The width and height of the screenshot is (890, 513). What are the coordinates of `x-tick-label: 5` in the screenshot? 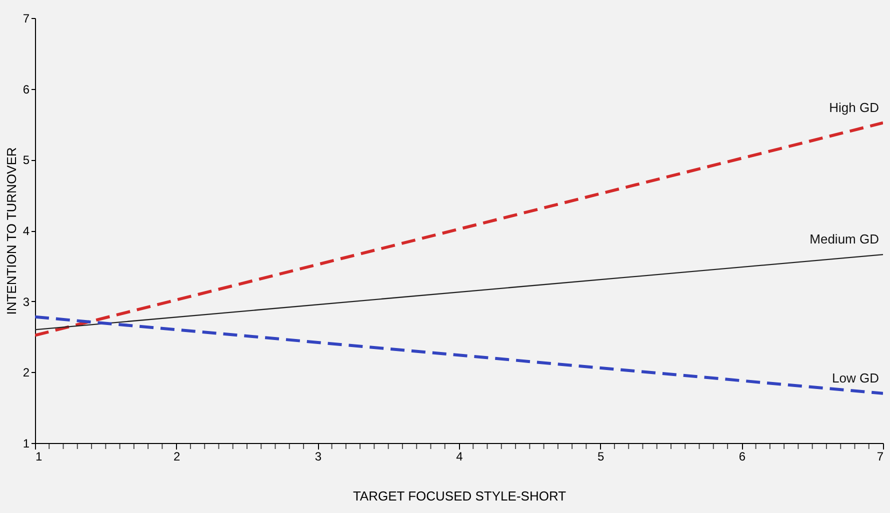 It's located at (600, 457).